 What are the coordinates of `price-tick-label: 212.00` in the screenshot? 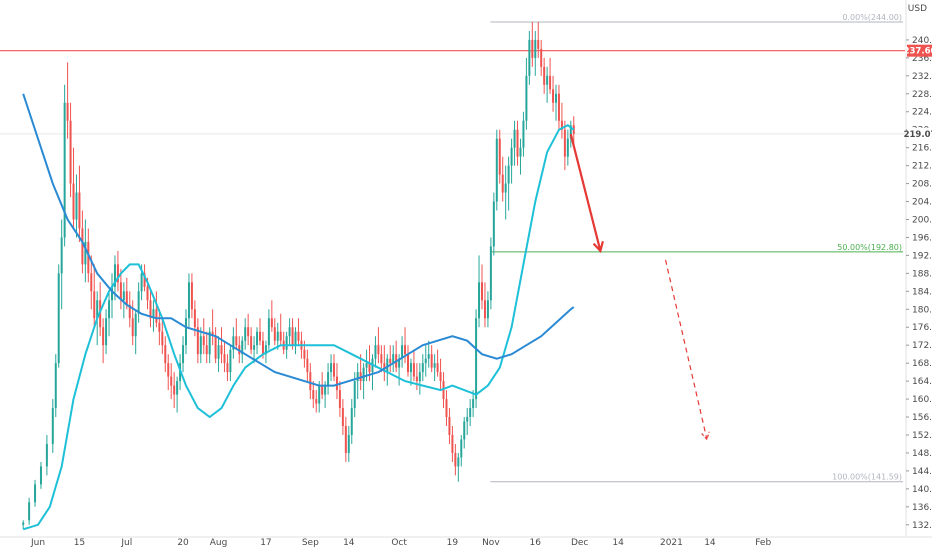 It's located at (922, 167).